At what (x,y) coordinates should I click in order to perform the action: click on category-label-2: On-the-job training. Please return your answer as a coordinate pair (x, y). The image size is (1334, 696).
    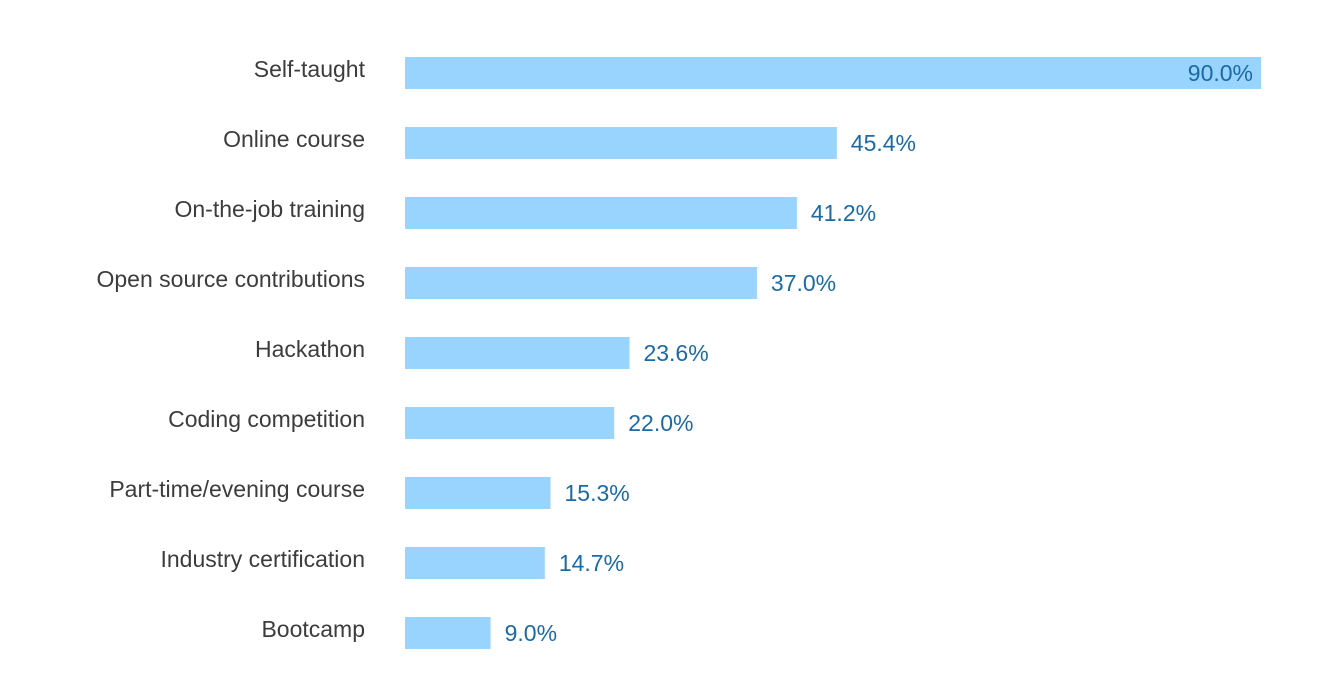
    Looking at the image, I should click on (270, 209).